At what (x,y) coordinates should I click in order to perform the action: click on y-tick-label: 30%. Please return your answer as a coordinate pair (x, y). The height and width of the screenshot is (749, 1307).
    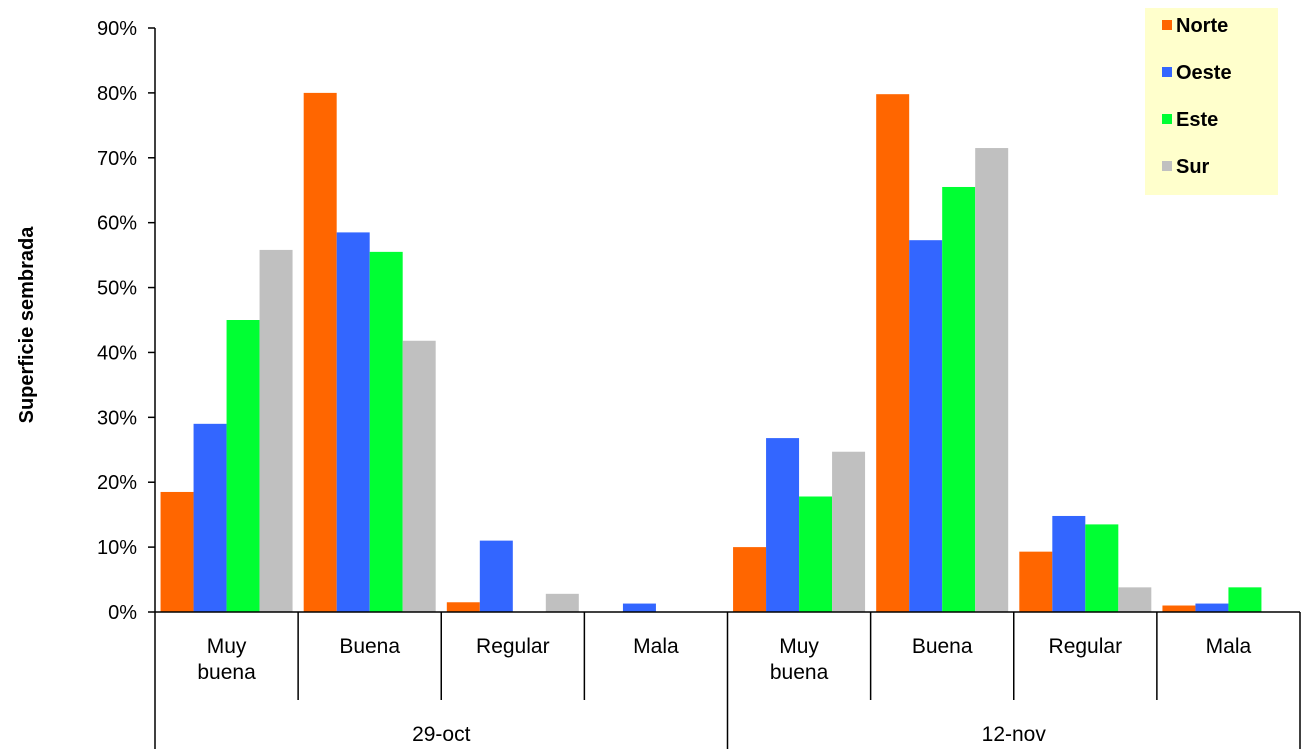
    Looking at the image, I should click on (117, 418).